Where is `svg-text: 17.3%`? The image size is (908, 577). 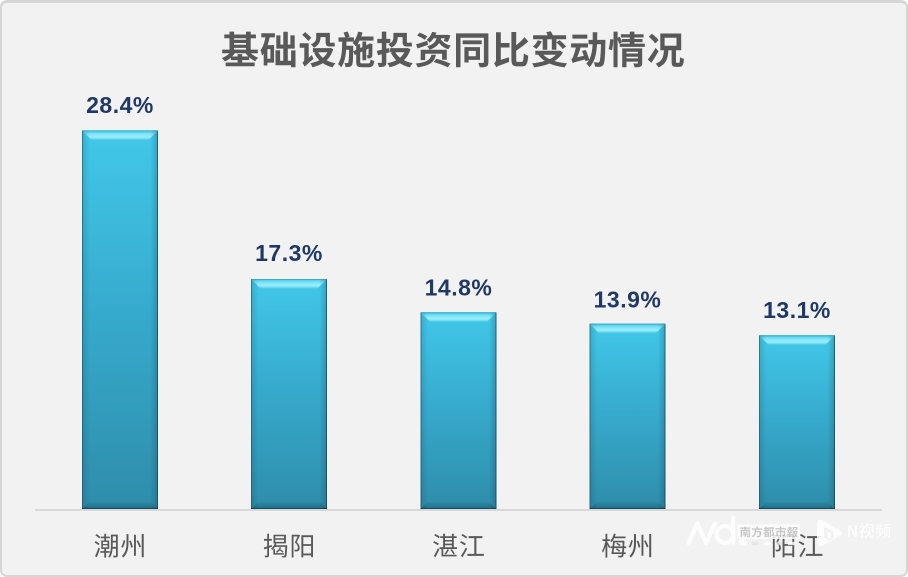
svg-text: 17.3% is located at coordinates (289, 253).